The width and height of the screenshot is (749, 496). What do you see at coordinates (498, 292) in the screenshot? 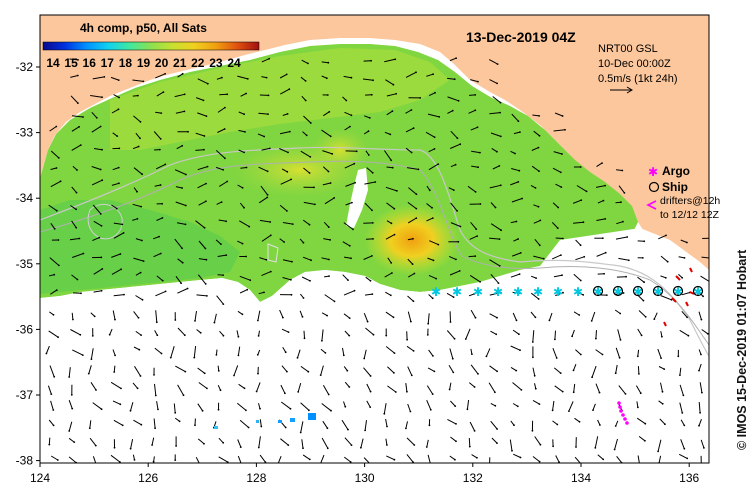
I see `ship-obs-marker: ✱` at bounding box center [498, 292].